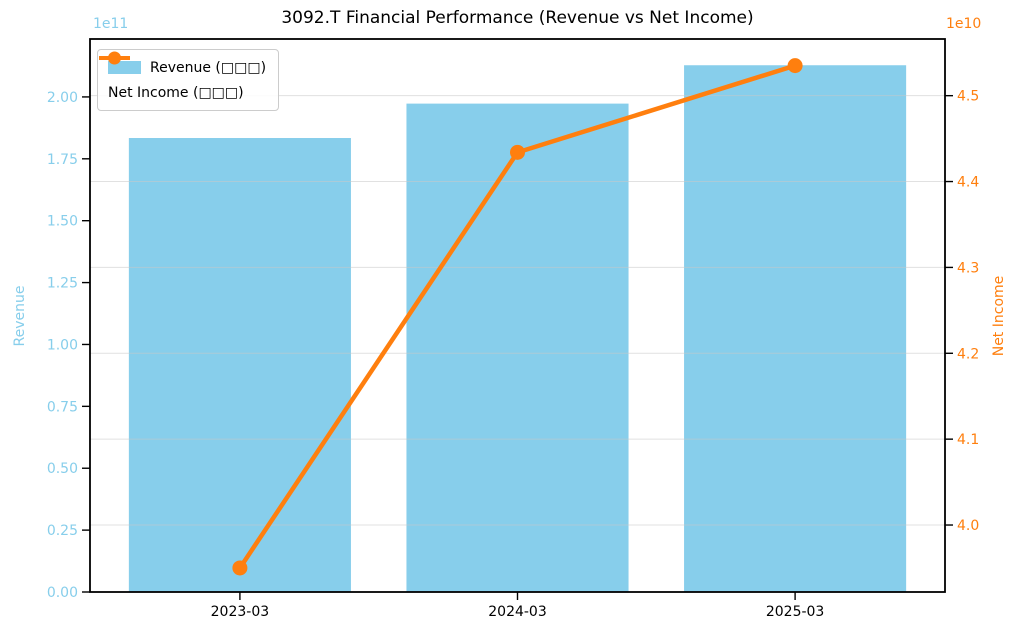 This screenshot has width=1024, height=636. What do you see at coordinates (111, 24) in the screenshot?
I see `left-axis-offset-text: 1e11` at bounding box center [111, 24].